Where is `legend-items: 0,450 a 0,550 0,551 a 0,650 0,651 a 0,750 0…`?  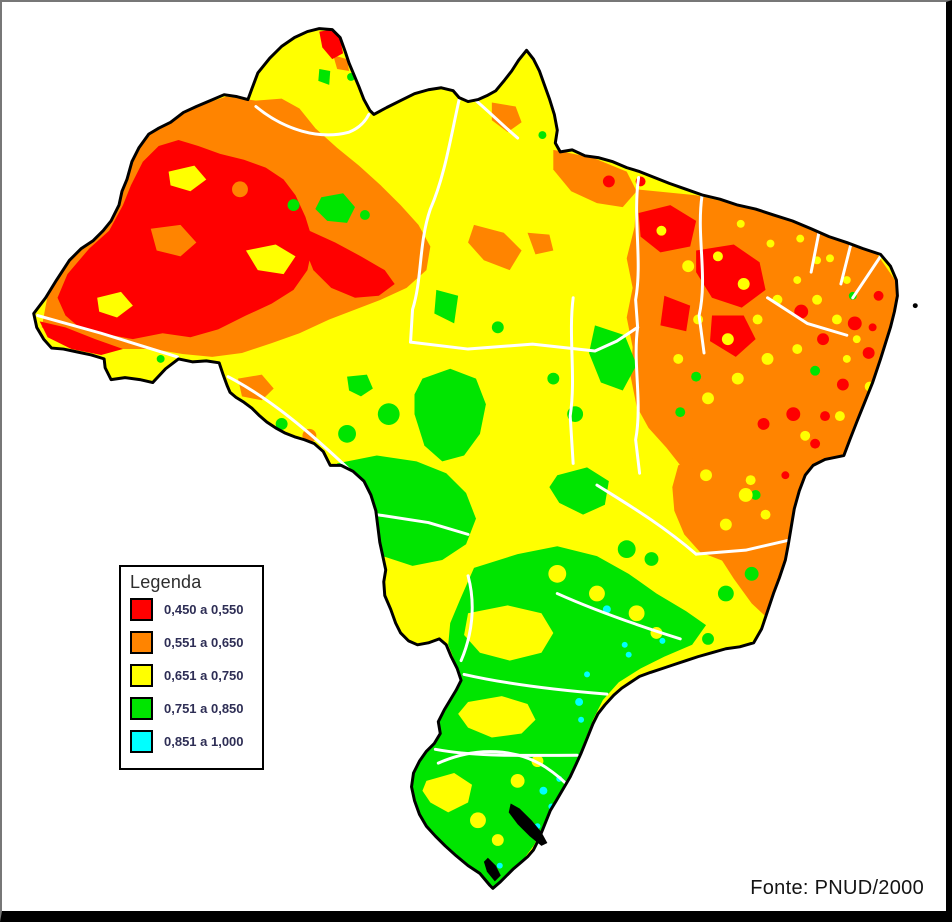
legend-items: 0,450 a 0,550 0,551 a 0,650 0,651 a 0,750 0… is located at coordinates (192, 675).